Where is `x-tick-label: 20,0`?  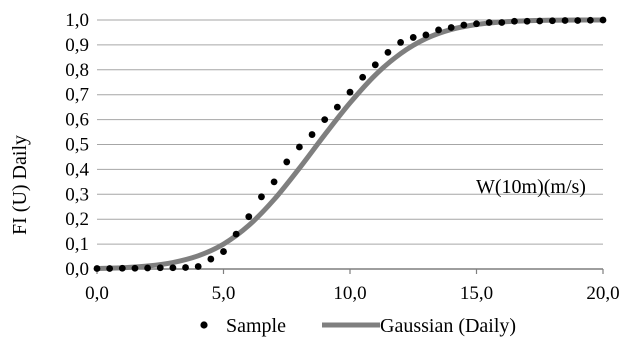 x-tick-label: 20,0 is located at coordinates (602, 293).